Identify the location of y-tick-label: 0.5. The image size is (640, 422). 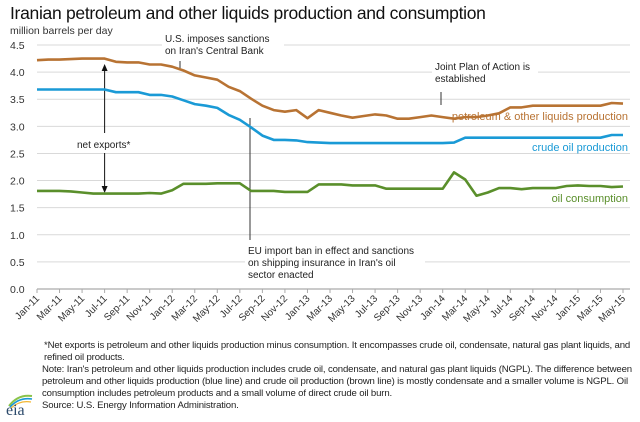
(17, 263).